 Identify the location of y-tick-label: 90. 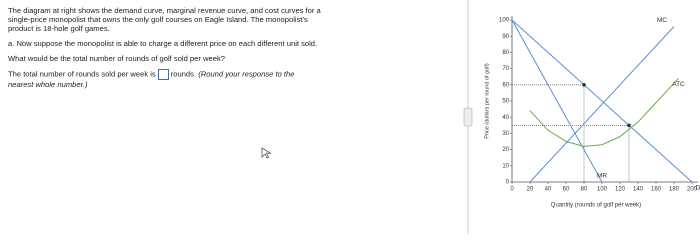
(505, 37).